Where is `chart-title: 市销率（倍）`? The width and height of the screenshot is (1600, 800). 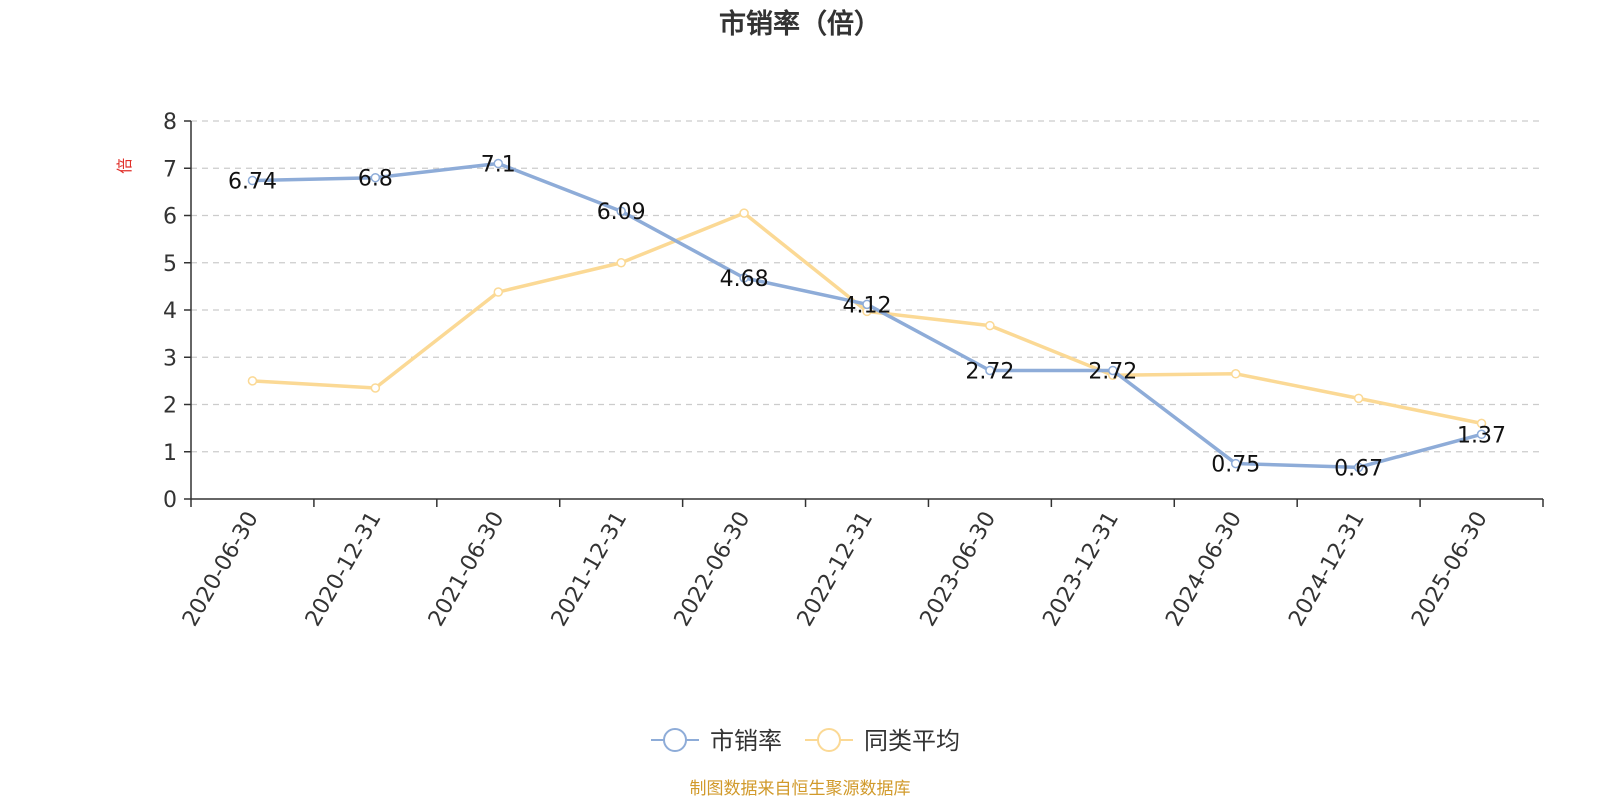 chart-title: 市销率（倍） is located at coordinates (800, 24).